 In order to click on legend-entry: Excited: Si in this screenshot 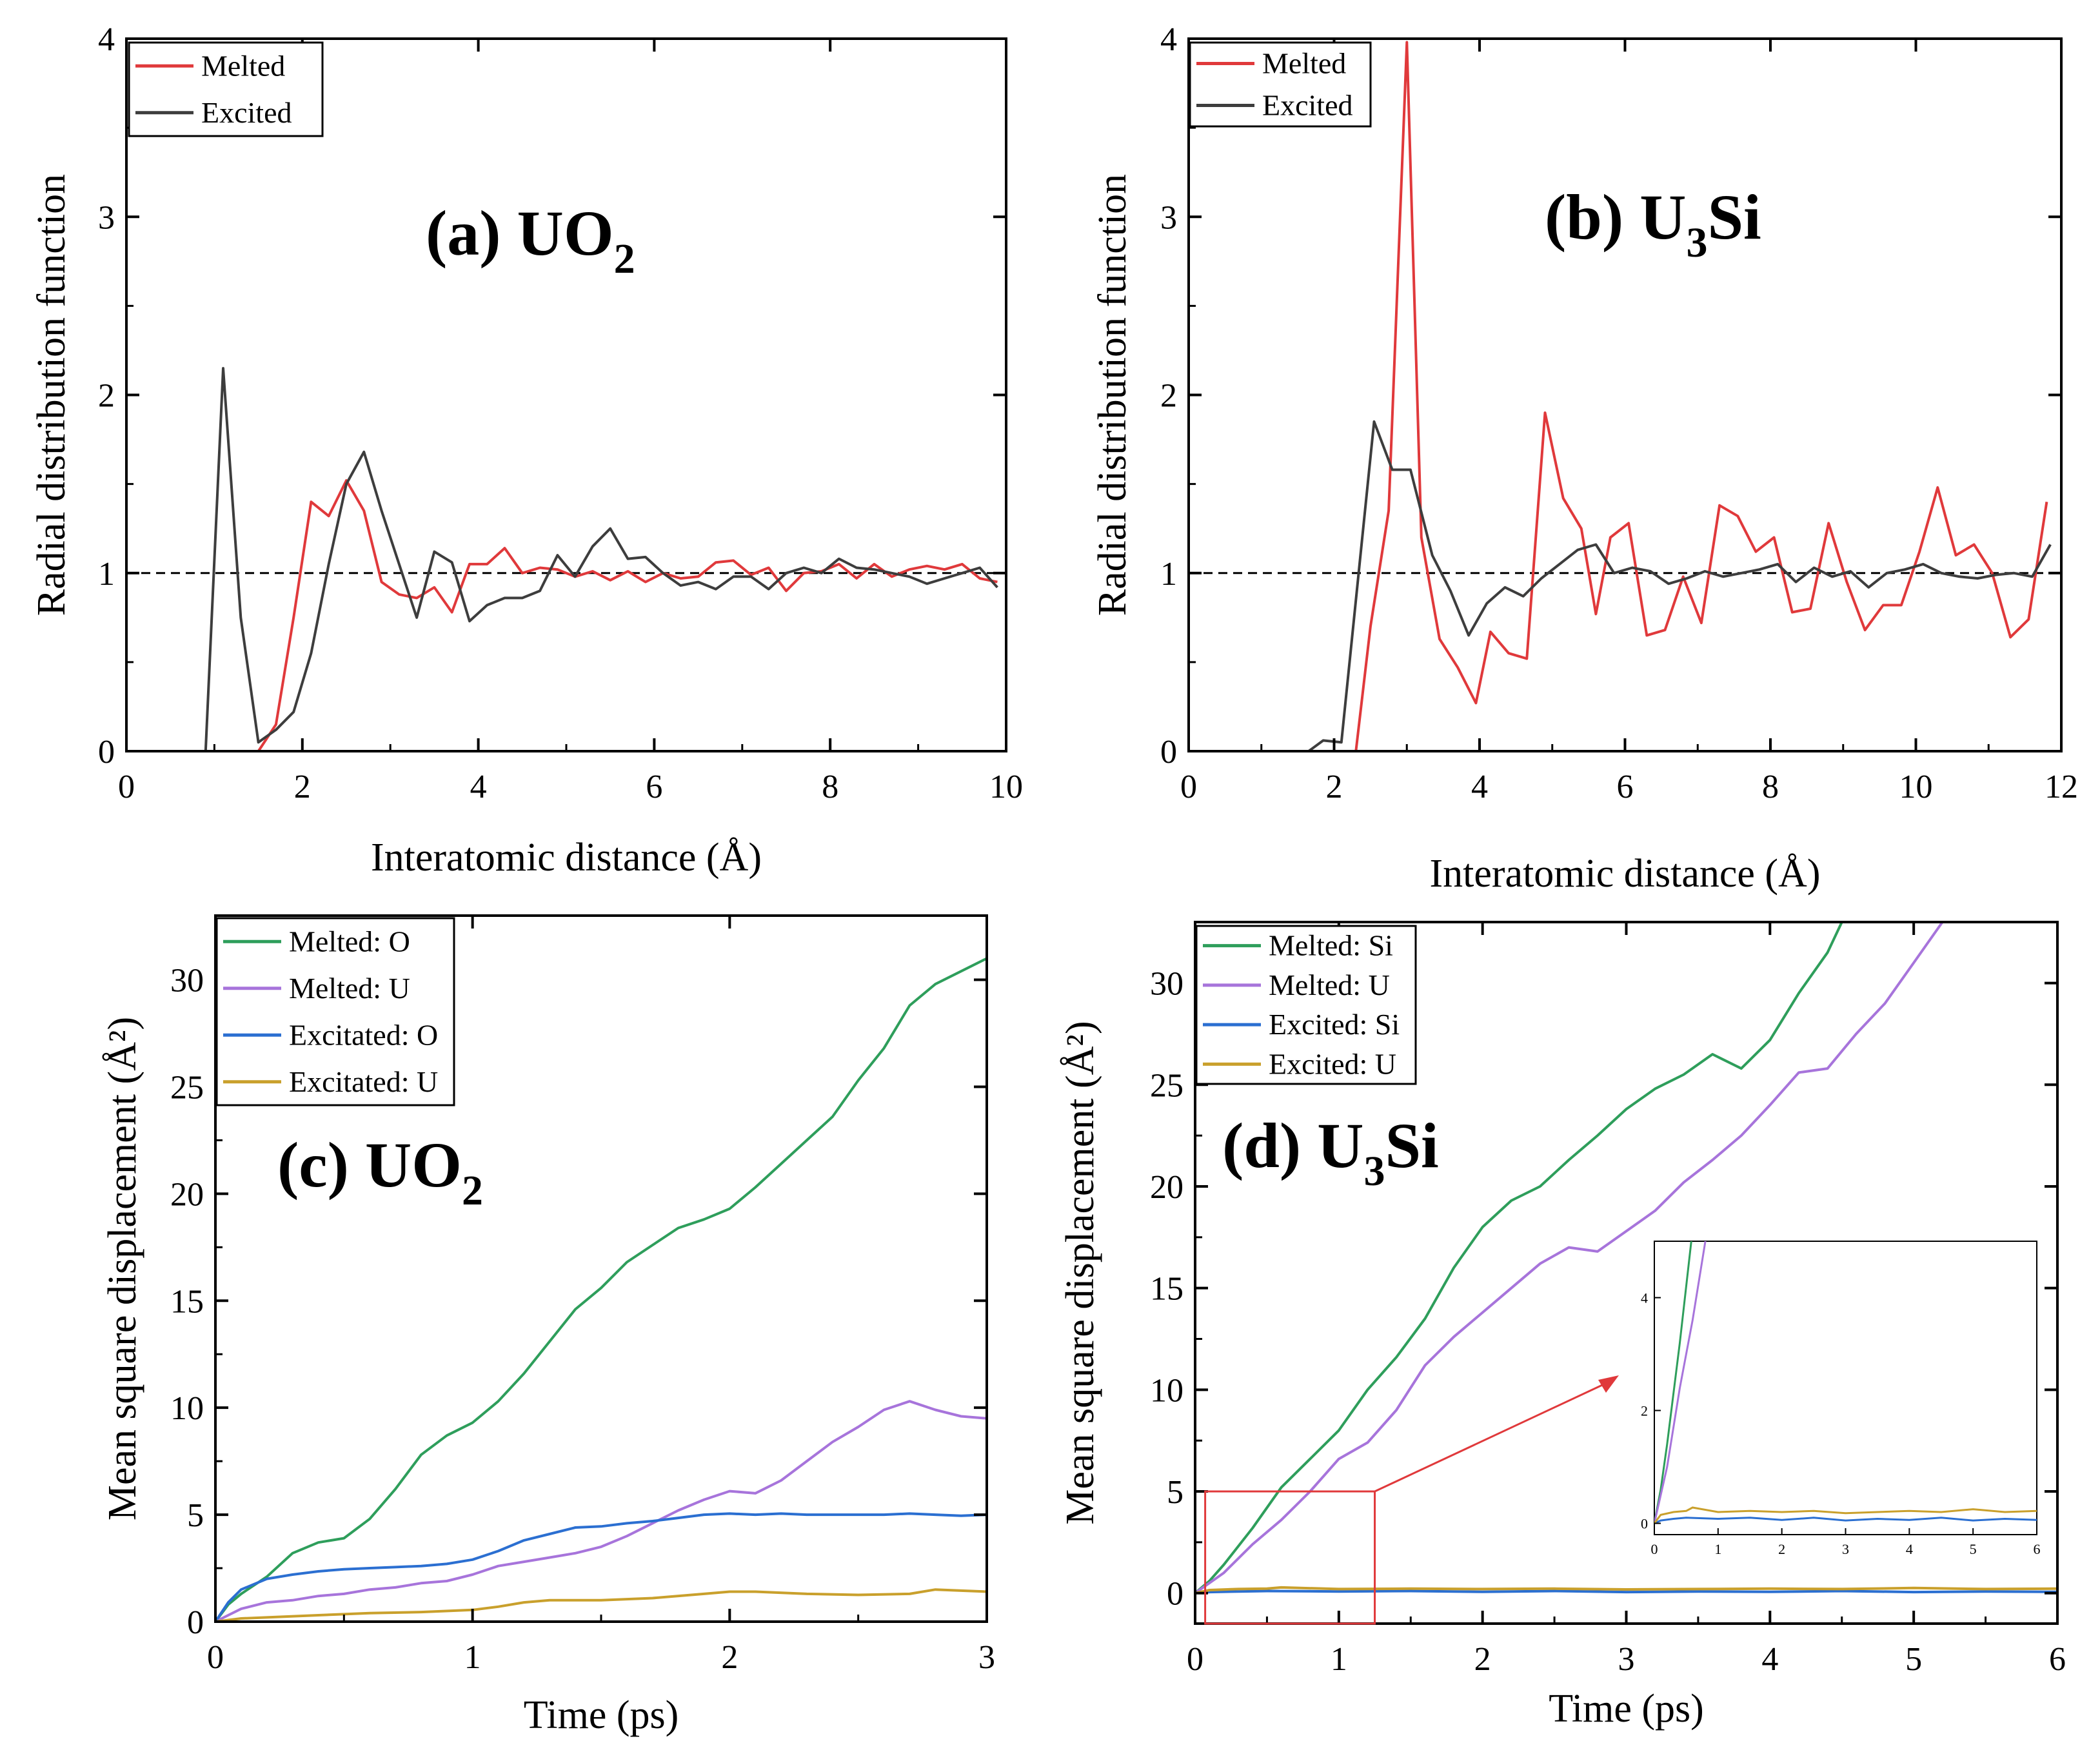, I will do `click(1334, 1024)`.